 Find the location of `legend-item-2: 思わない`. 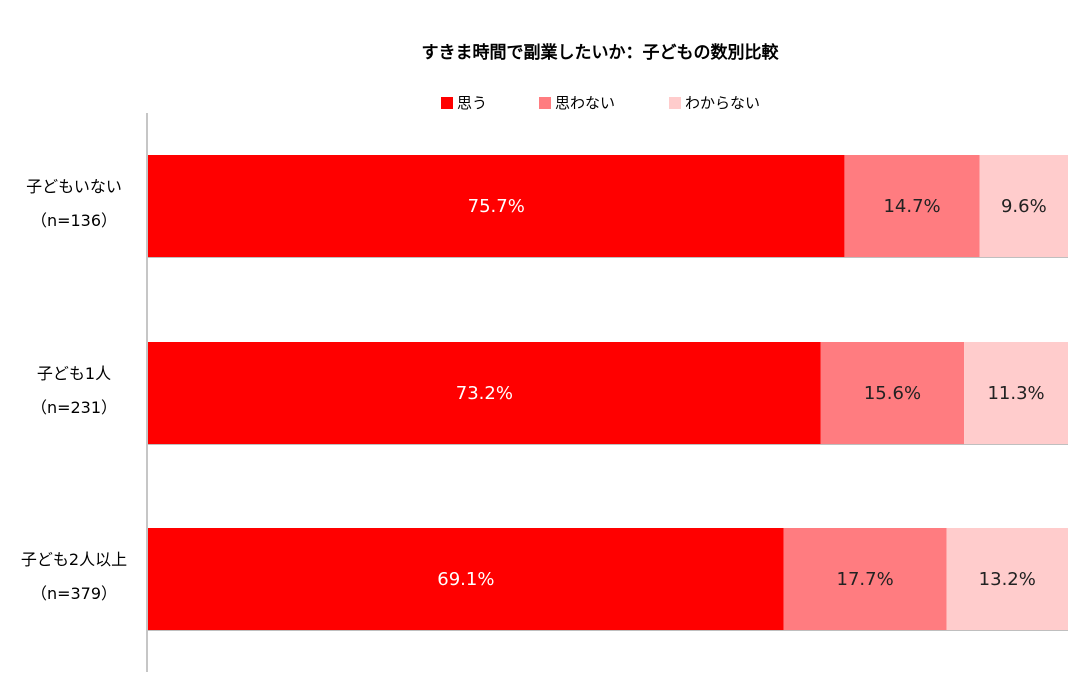

legend-item-2: 思わない is located at coordinates (577, 103).